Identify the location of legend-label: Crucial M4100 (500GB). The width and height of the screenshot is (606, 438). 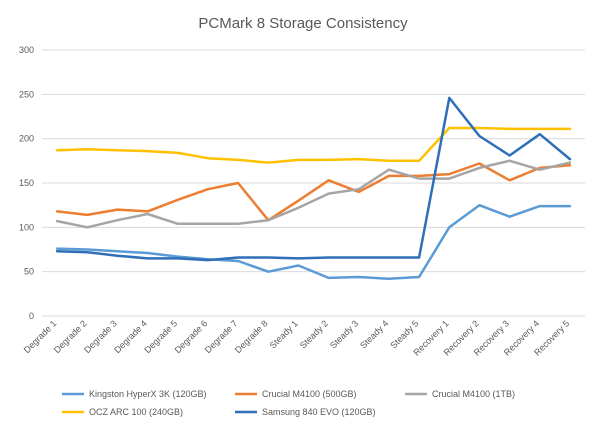
(309, 394).